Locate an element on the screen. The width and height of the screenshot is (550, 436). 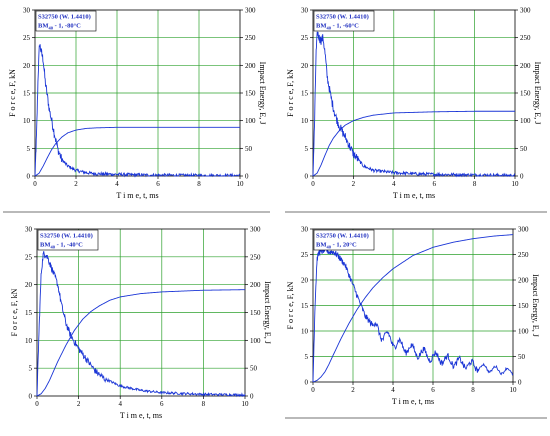
y2-tick-label: 100 is located at coordinates (250, 121).